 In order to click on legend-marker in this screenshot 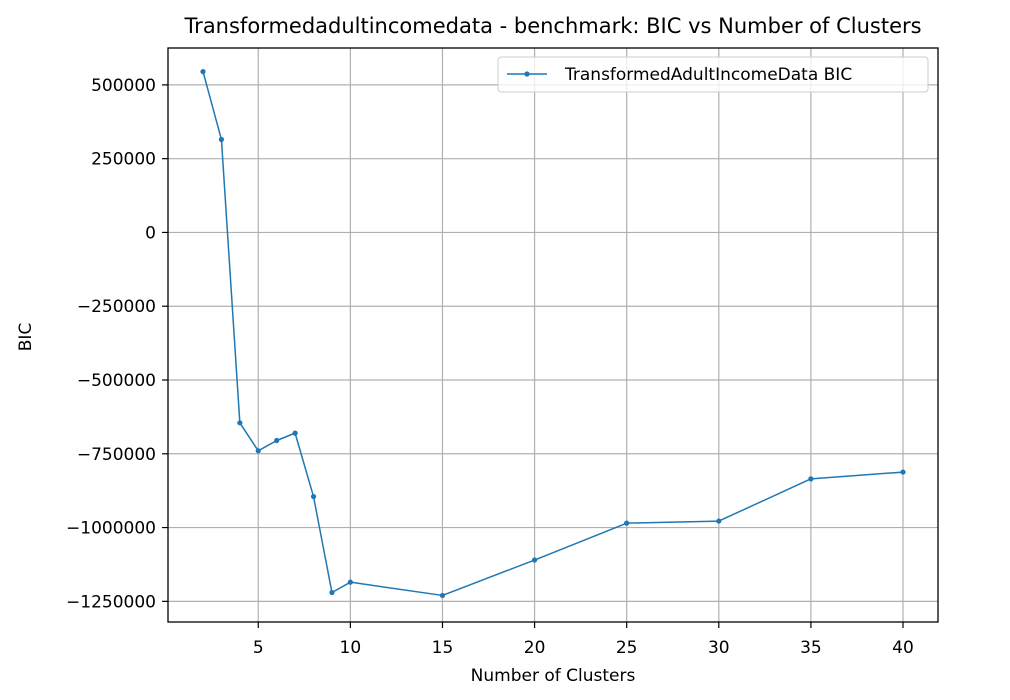, I will do `click(527, 74)`.